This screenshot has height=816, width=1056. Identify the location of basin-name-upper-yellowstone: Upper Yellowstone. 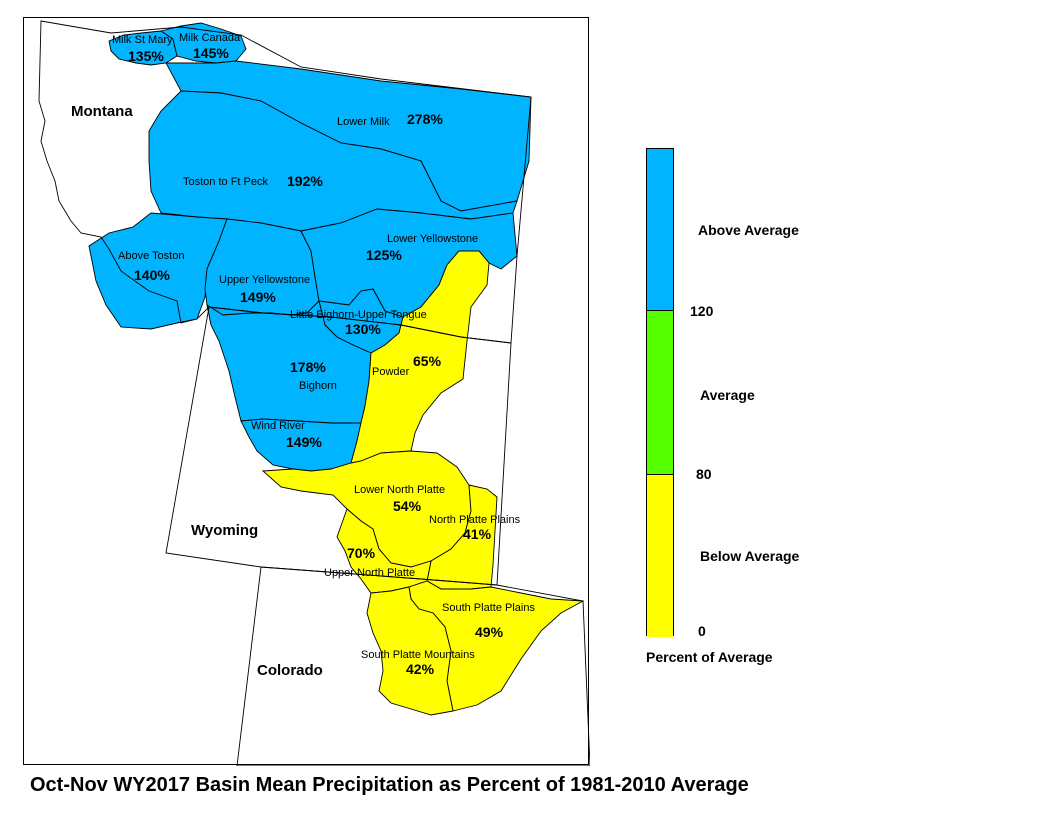
(264, 280).